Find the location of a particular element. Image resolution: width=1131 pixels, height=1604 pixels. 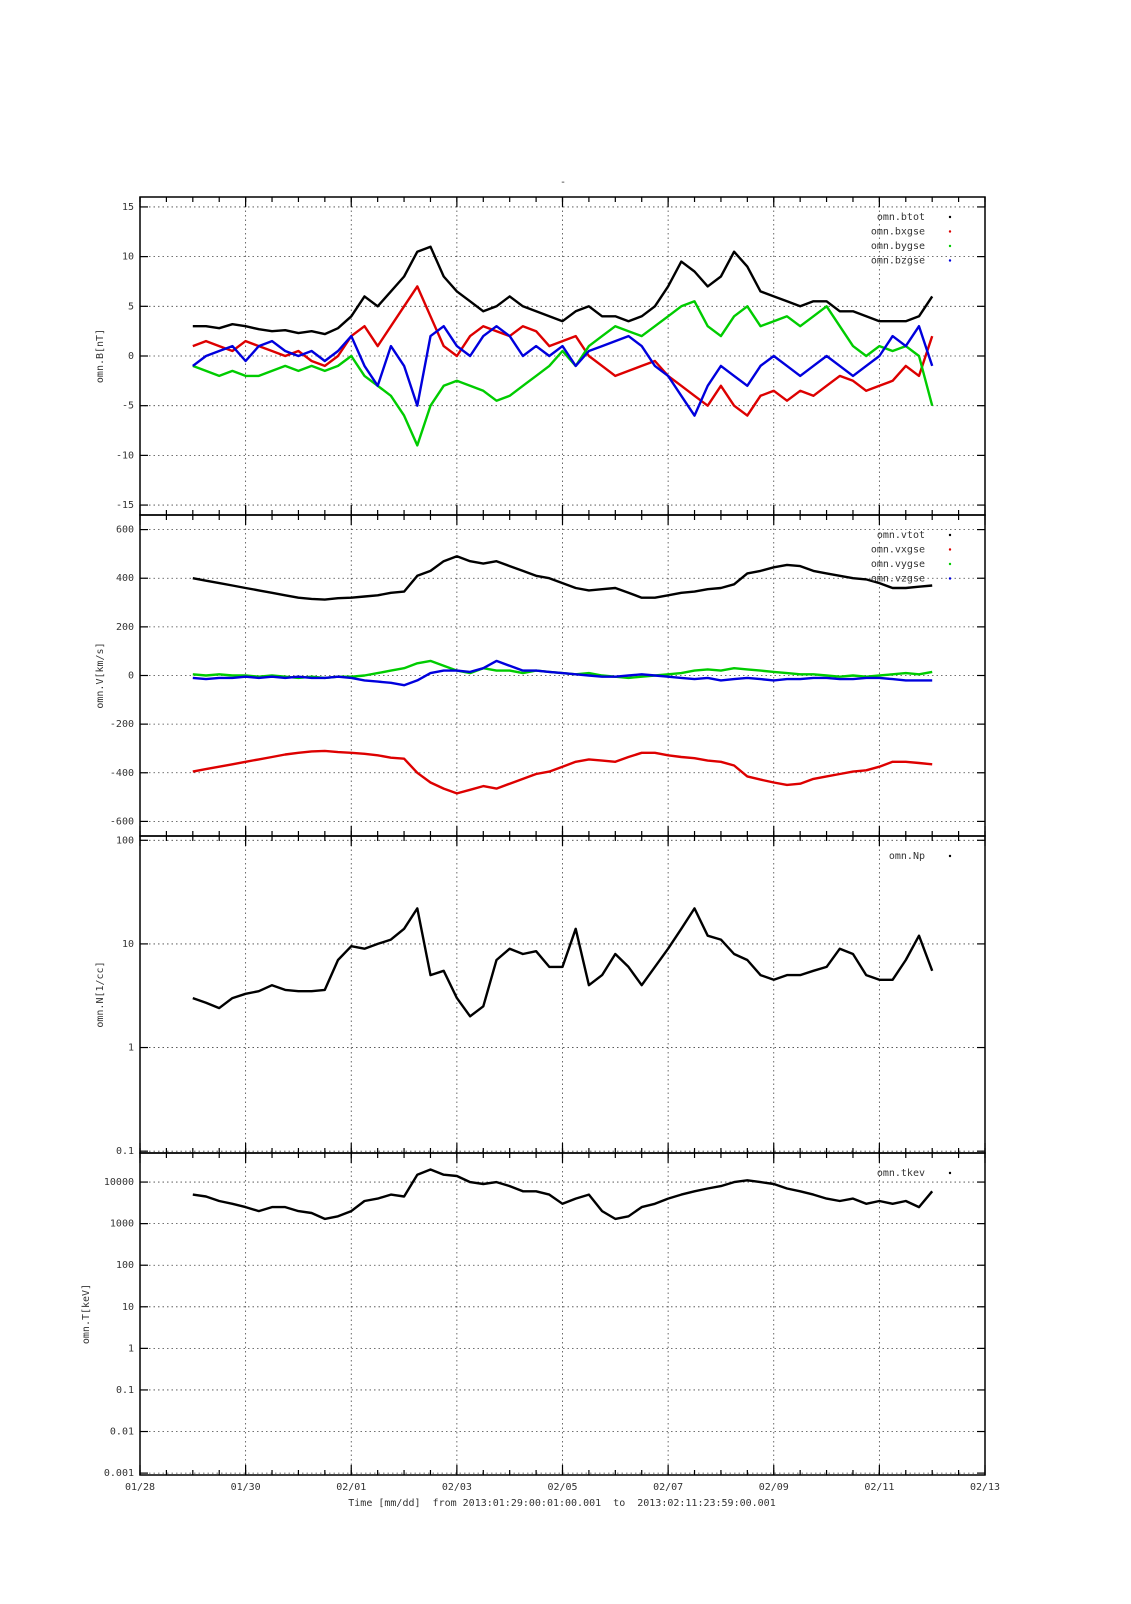

y-tick-label: -200 is located at coordinates (122, 724).